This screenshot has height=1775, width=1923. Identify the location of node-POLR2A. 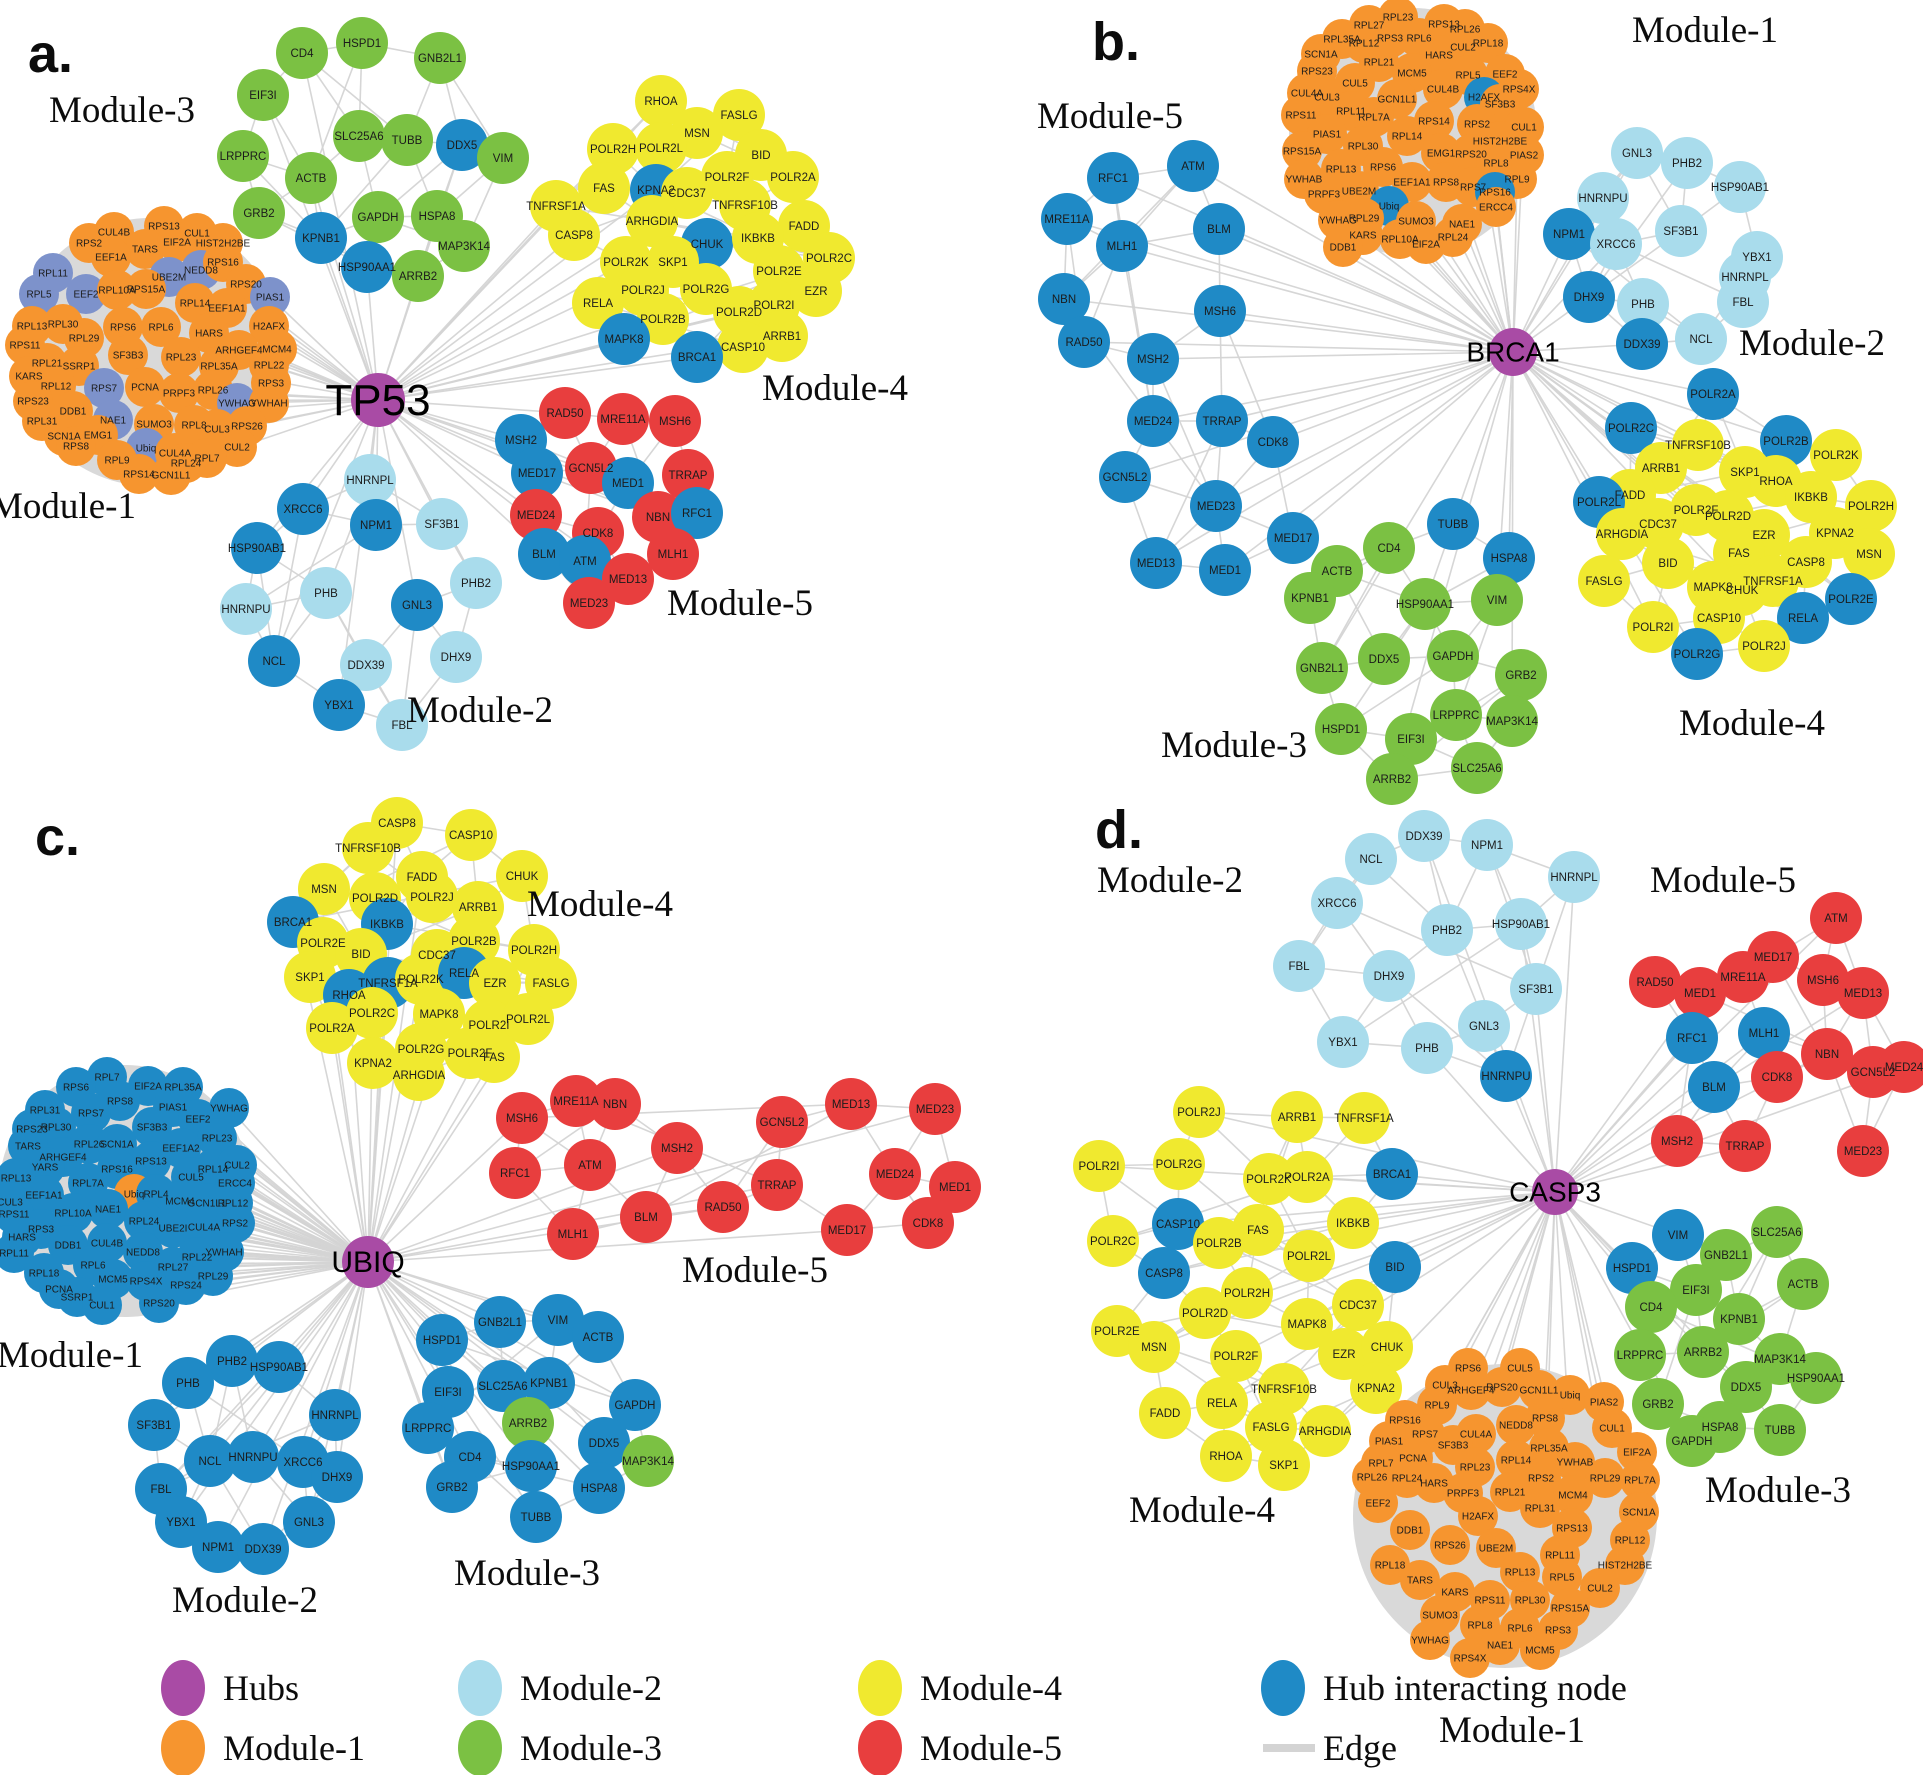
(1307, 1177).